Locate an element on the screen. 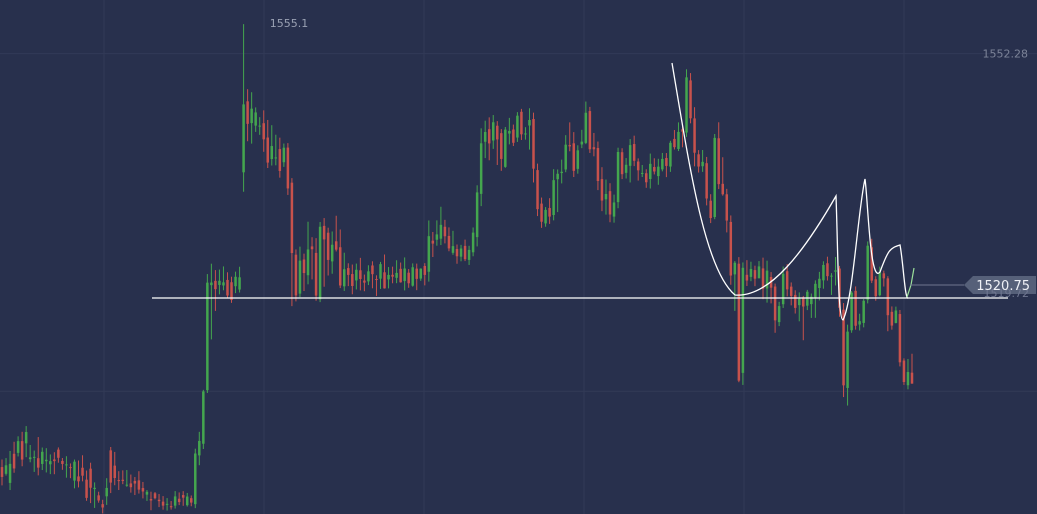  pattern-drawing-curve is located at coordinates (790, 191).